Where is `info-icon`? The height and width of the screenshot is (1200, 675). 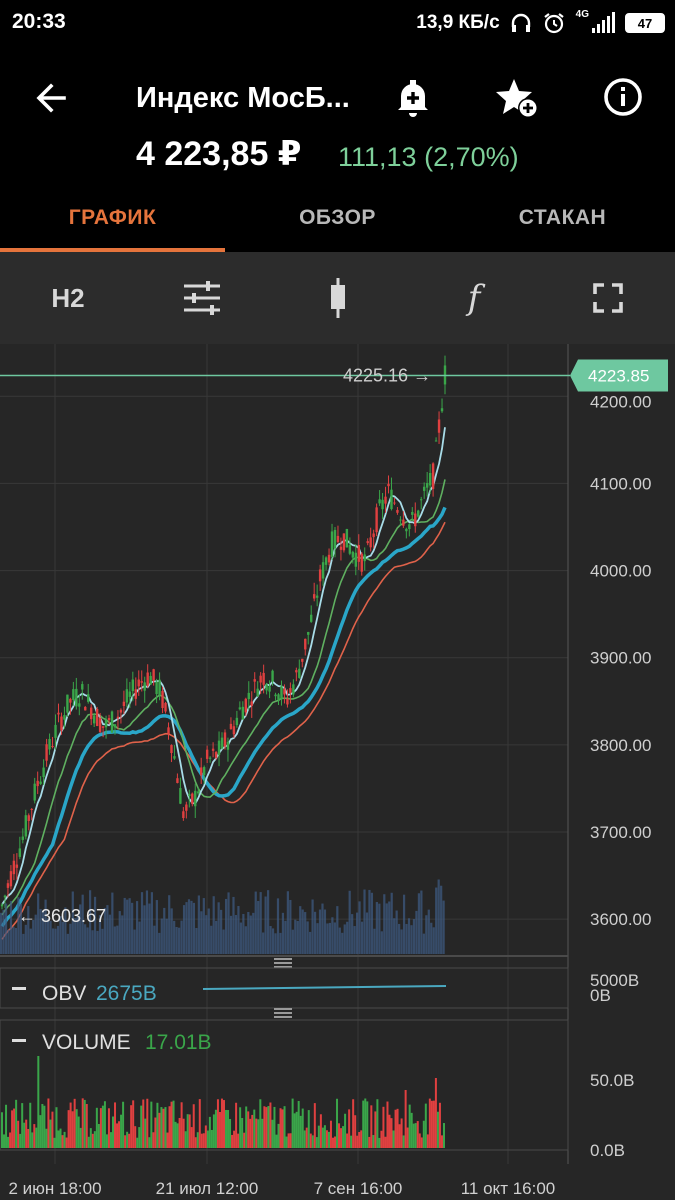
info-icon is located at coordinates (623, 97).